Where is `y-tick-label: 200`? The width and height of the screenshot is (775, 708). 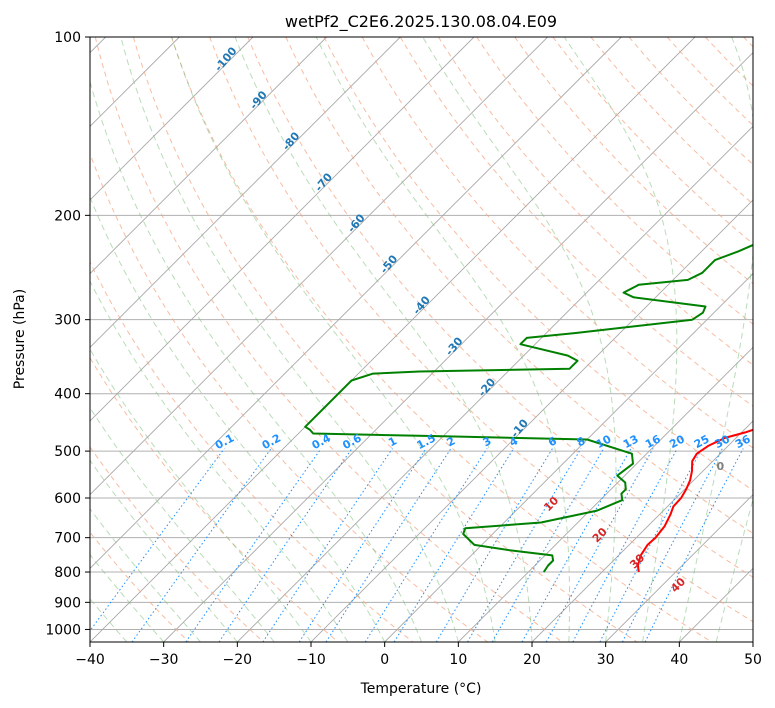
y-tick-label: 200 is located at coordinates (67, 216).